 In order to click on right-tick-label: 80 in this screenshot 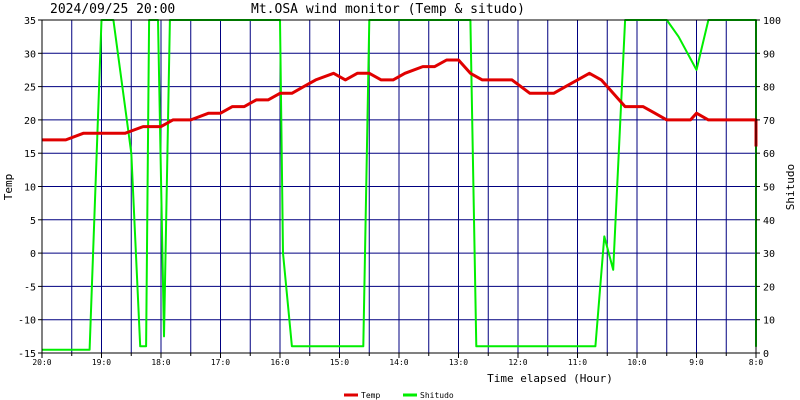, I will do `click(769, 88)`.